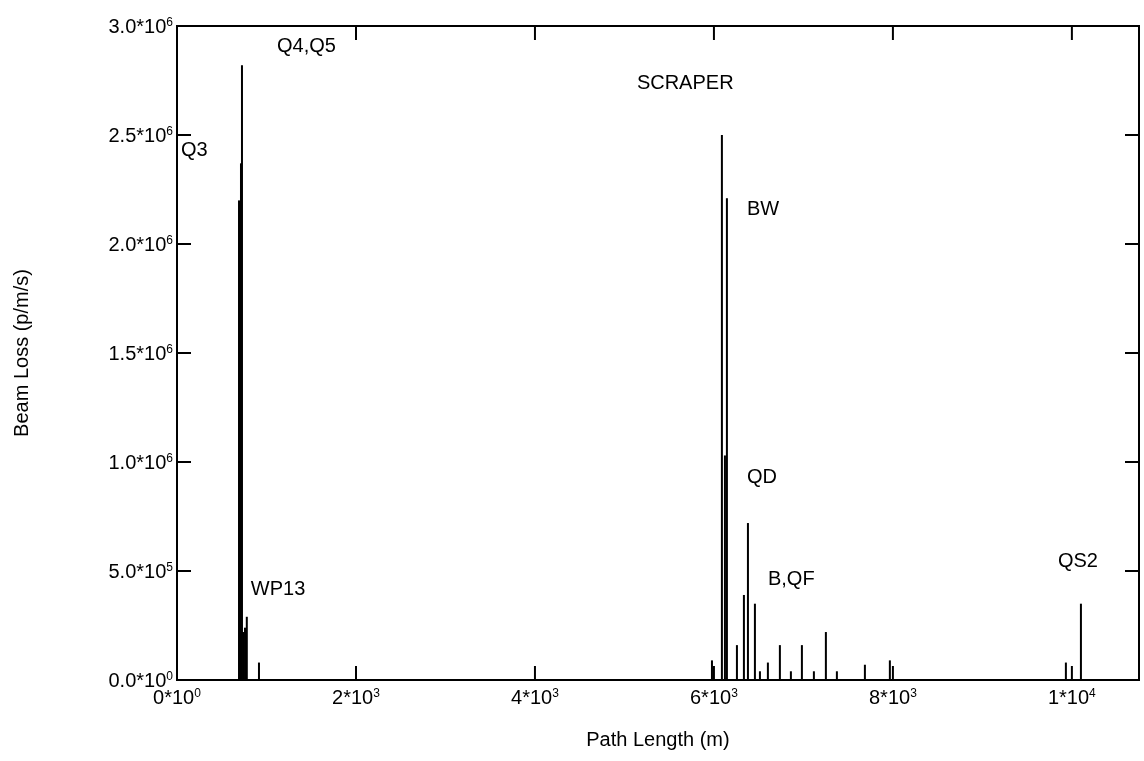 The image size is (1144, 761). Describe the element at coordinates (893, 697) in the screenshot. I see `x-tick-label: 8*10$^{3}$` at that location.